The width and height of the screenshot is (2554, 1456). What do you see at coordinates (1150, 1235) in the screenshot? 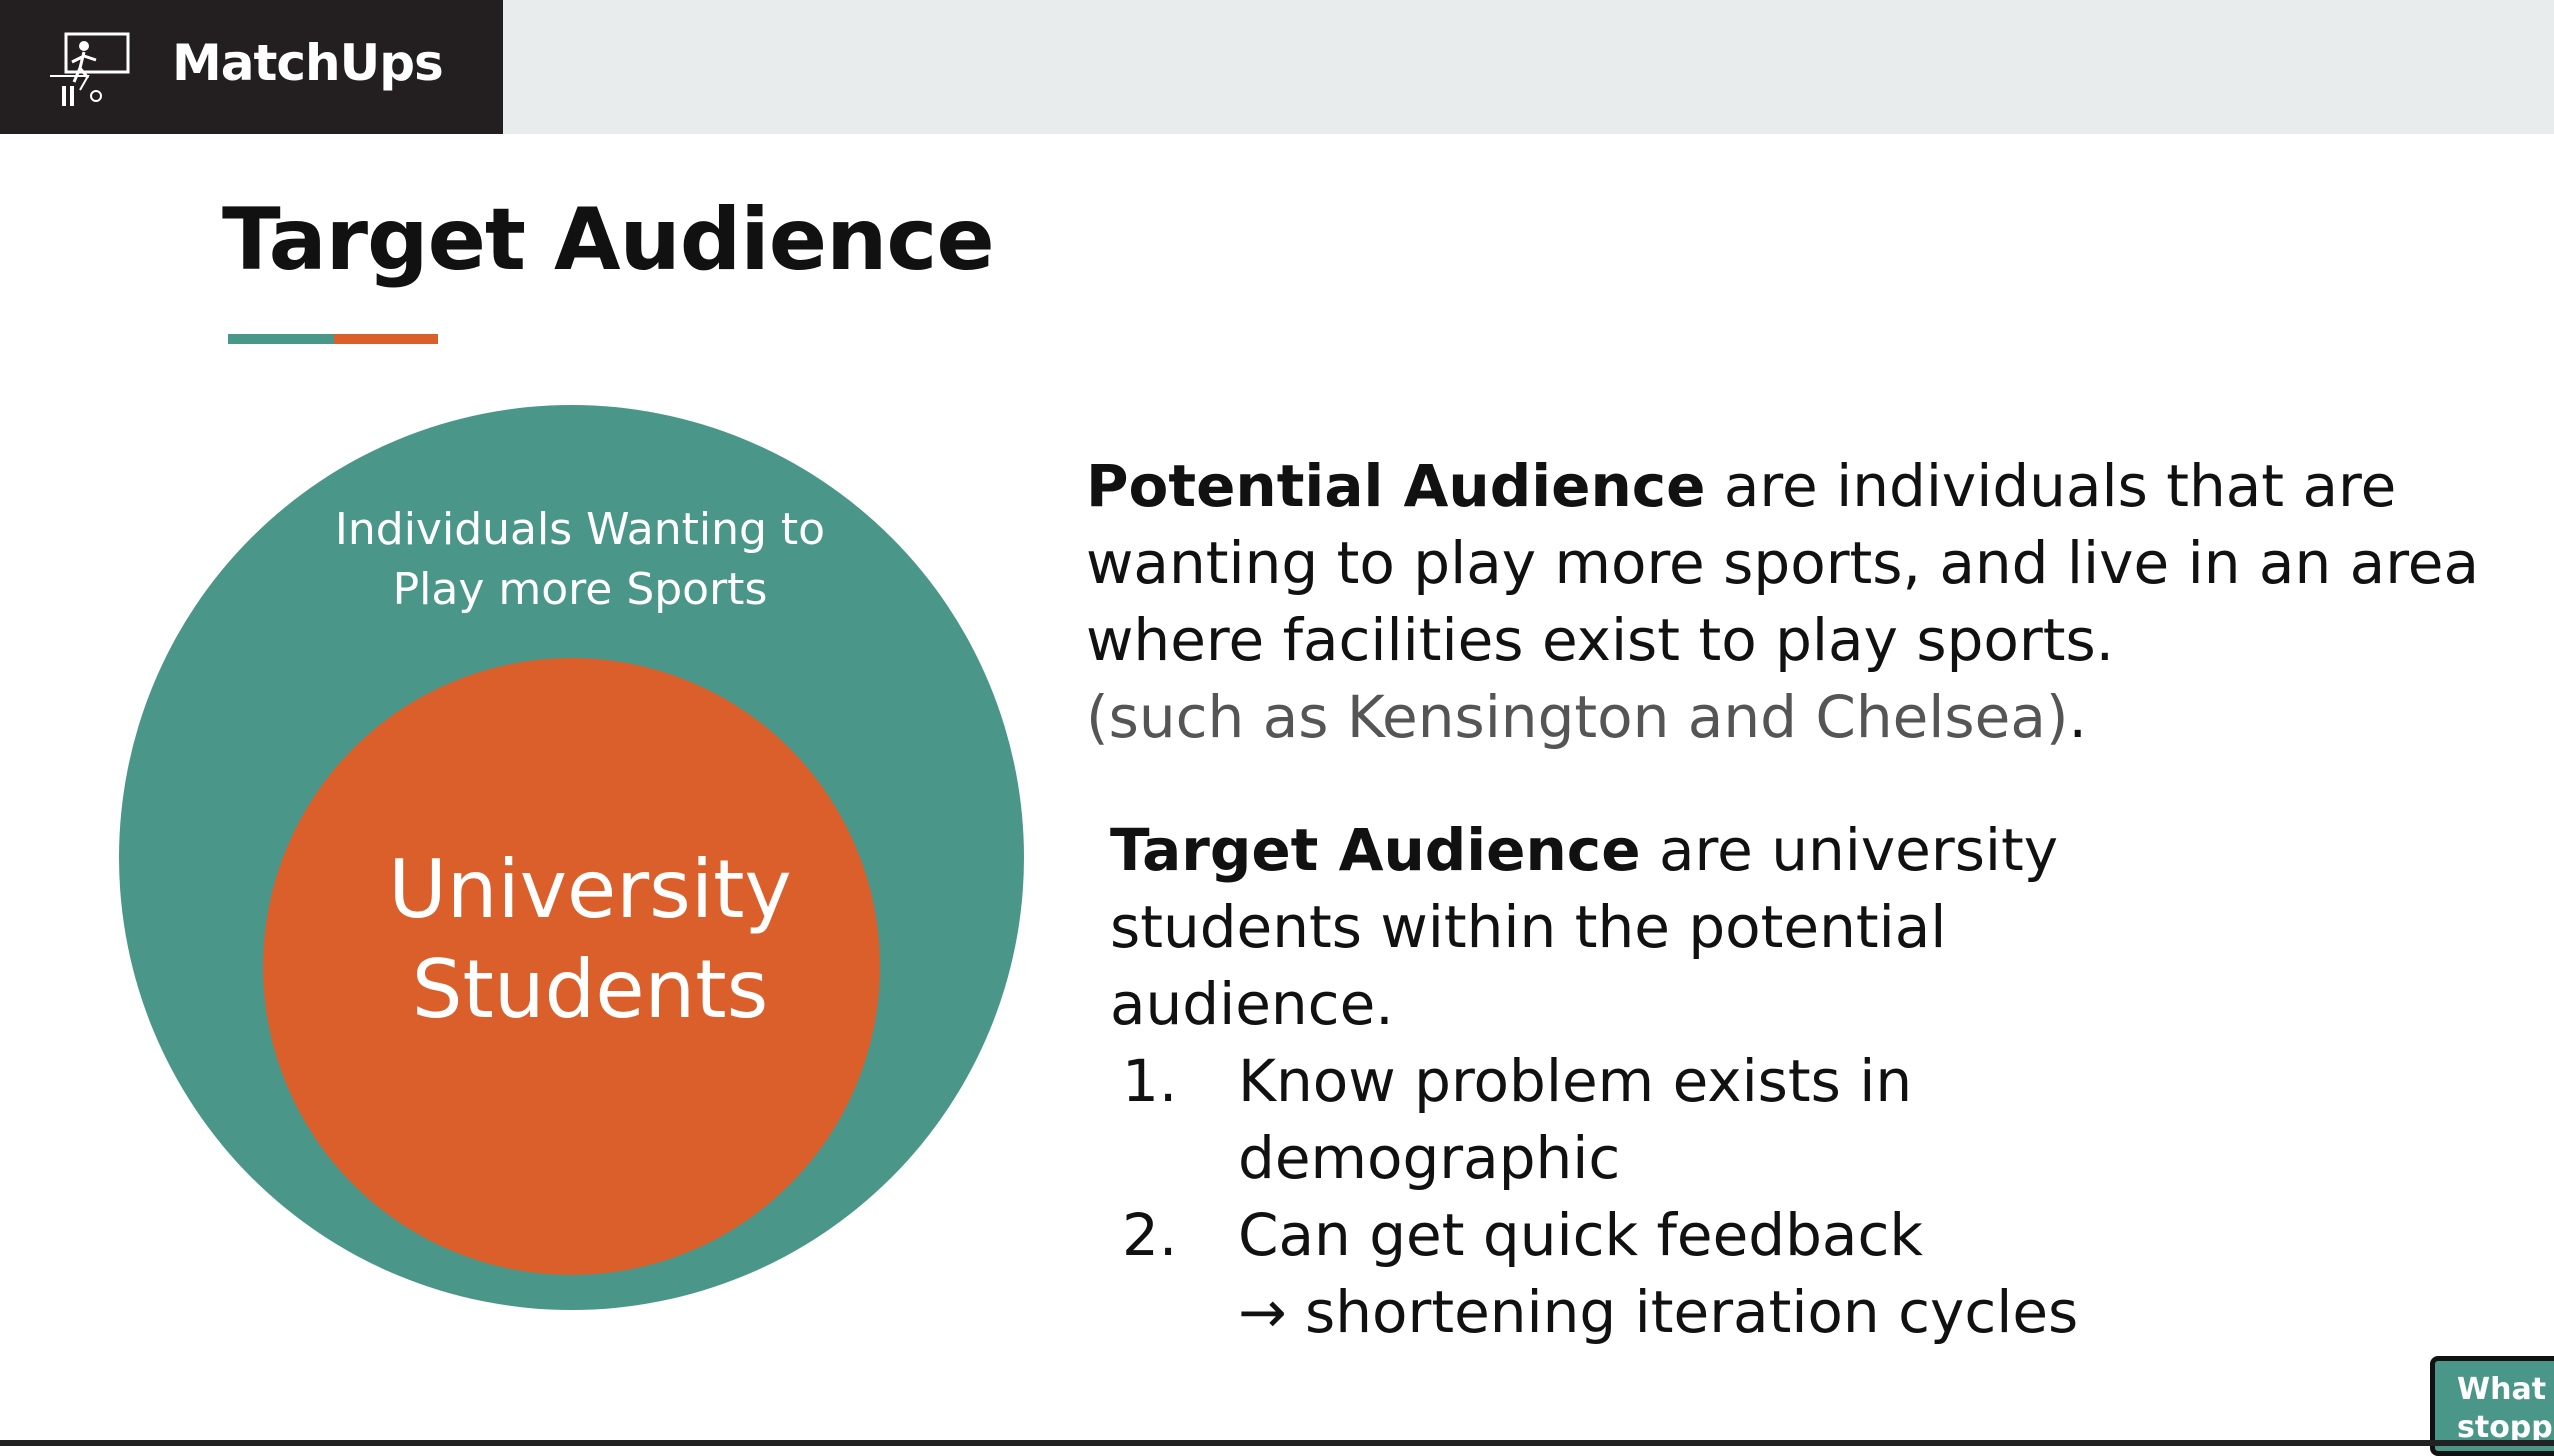
I see `list-item-number: 2.` at bounding box center [1150, 1235].